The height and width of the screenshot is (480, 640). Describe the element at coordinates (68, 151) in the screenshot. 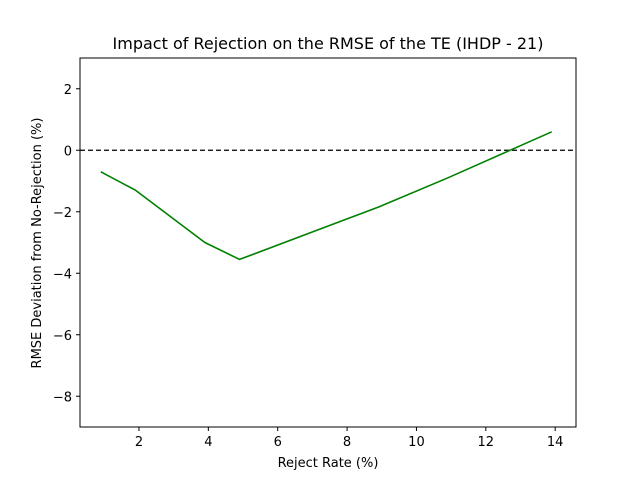

I see `y-tick-label: 0` at that location.